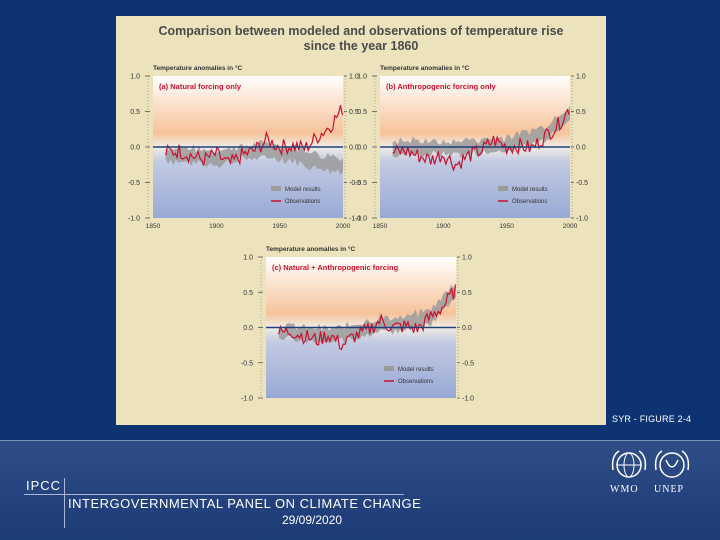 The height and width of the screenshot is (540, 720). What do you see at coordinates (649, 473) in the screenshot?
I see `logos: WMO UNEP` at bounding box center [649, 473].